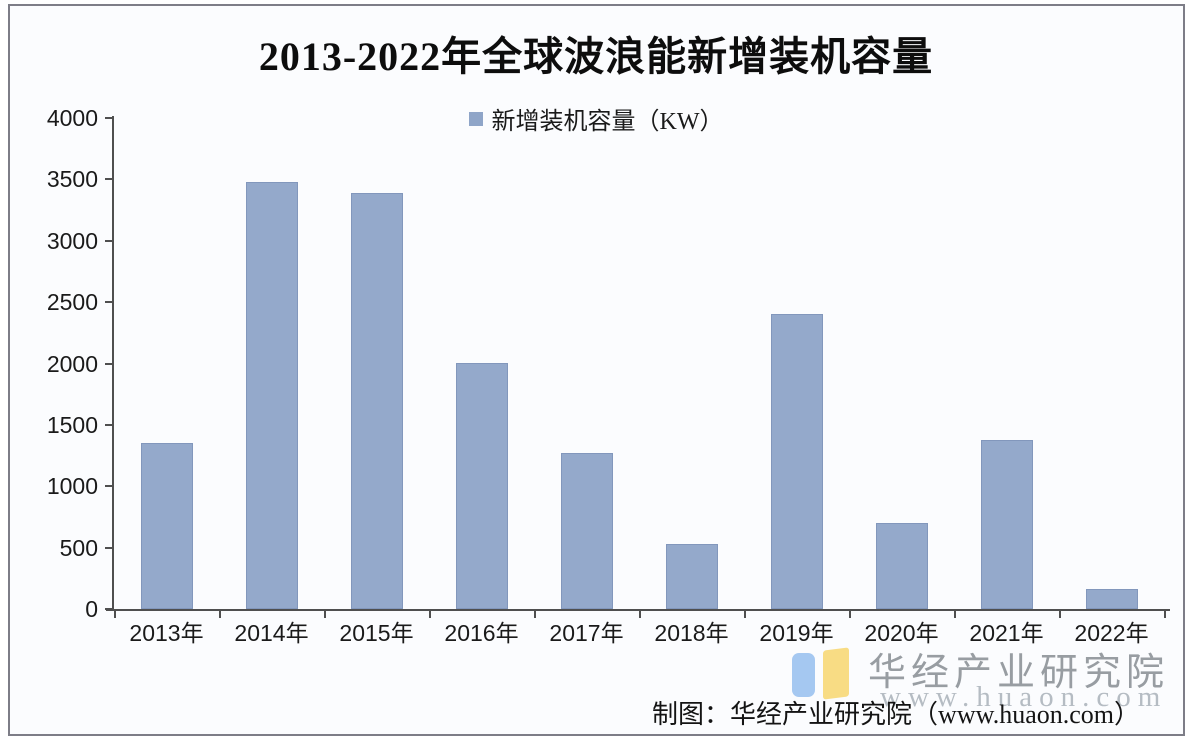 This screenshot has height=750, width=1192. I want to click on chart-title: 2013-2022年全球波浪能新增装机容量, so click(596, 56).